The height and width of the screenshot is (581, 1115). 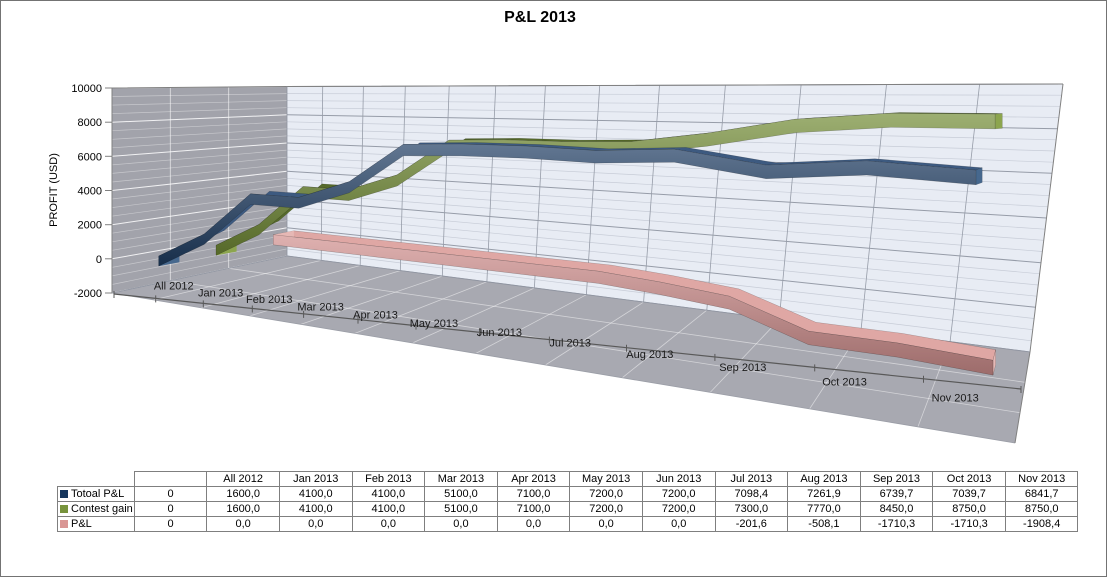 What do you see at coordinates (375, 315) in the screenshot?
I see `category-label: Apr 2013` at bounding box center [375, 315].